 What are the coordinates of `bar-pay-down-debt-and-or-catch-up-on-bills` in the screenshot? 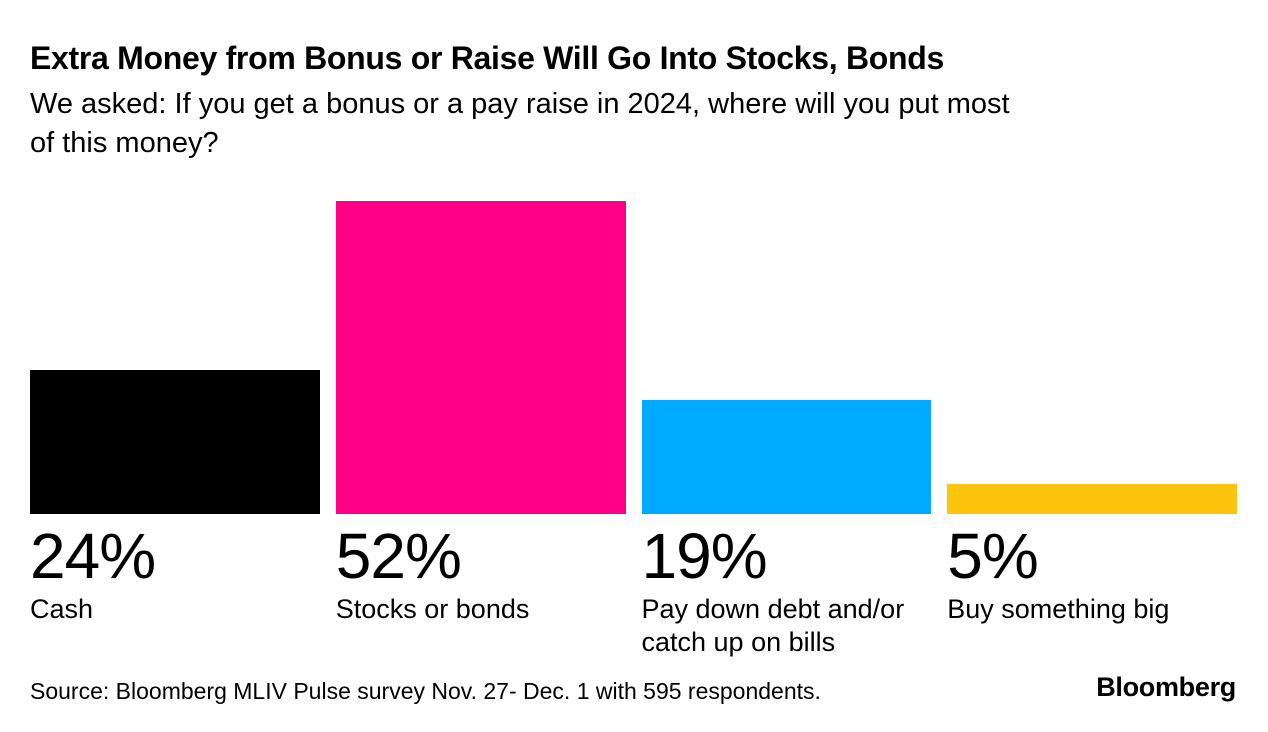 It's located at (786, 456).